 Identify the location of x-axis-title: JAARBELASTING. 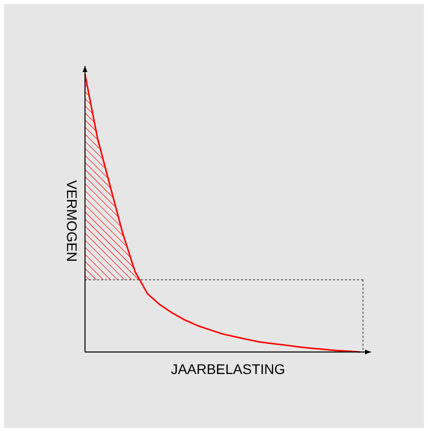
(228, 369).